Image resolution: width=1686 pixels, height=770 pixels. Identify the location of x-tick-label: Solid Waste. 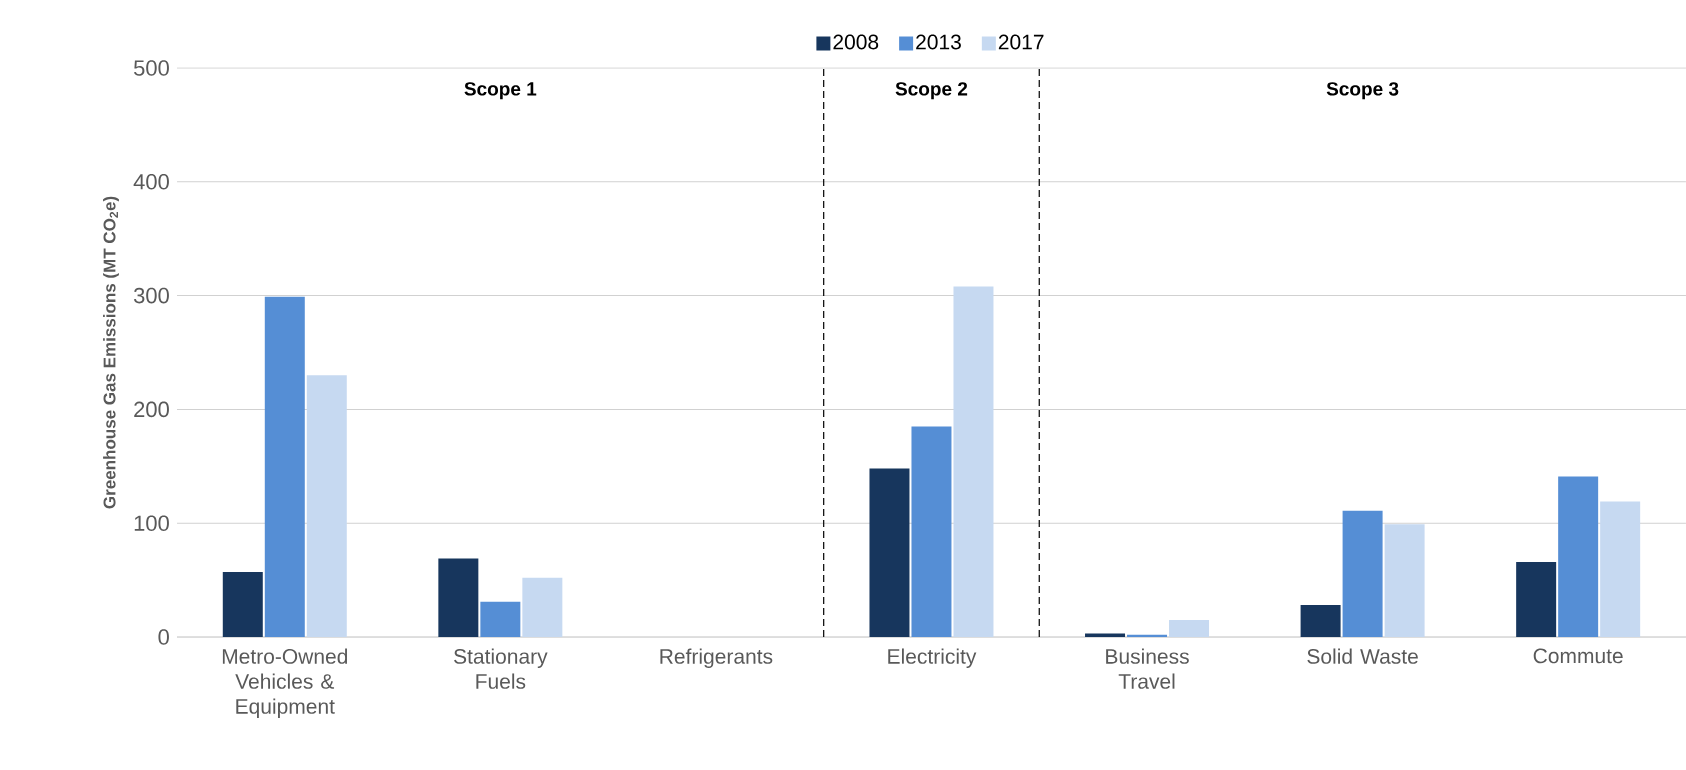
(1362, 656).